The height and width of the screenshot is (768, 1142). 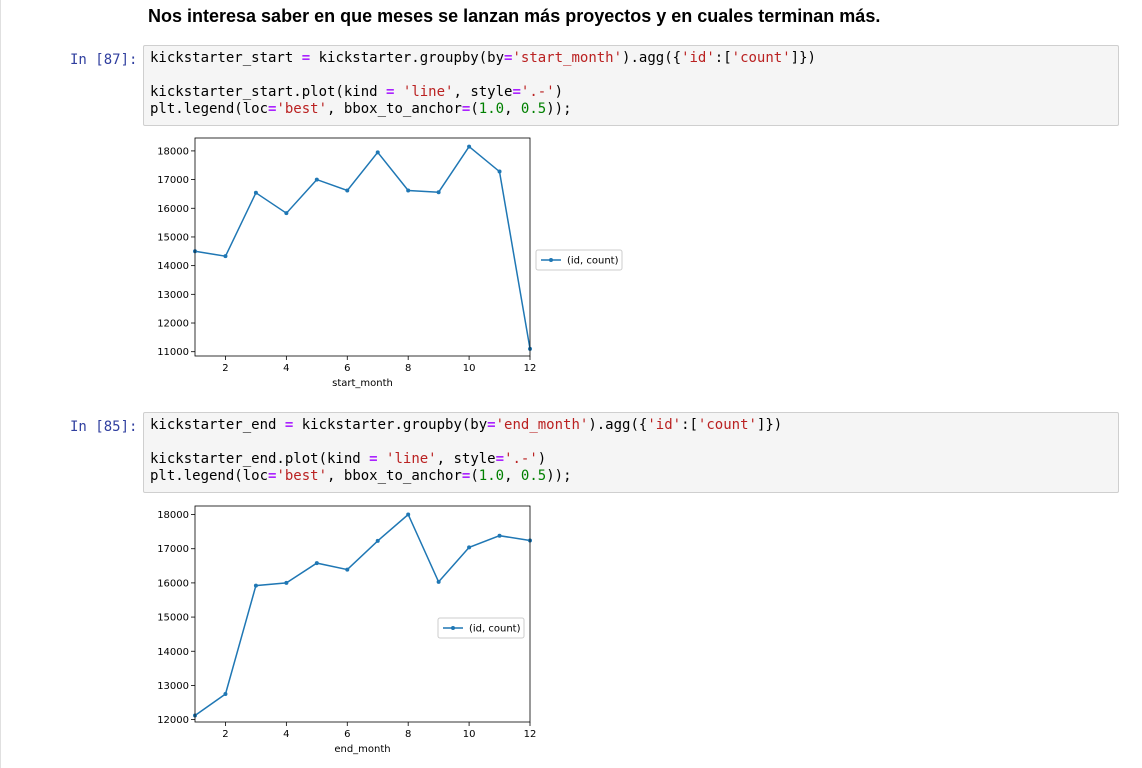 What do you see at coordinates (530, 734) in the screenshot?
I see `x-tick-label: 12` at bounding box center [530, 734].